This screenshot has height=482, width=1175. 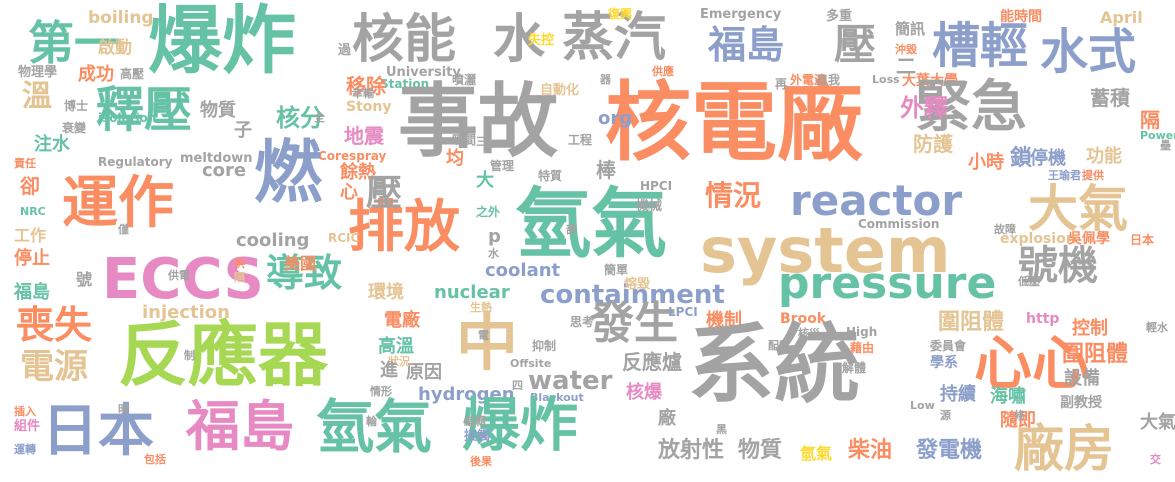 I want to click on word-wuzhi-2: 物質, so click(x=760, y=450).